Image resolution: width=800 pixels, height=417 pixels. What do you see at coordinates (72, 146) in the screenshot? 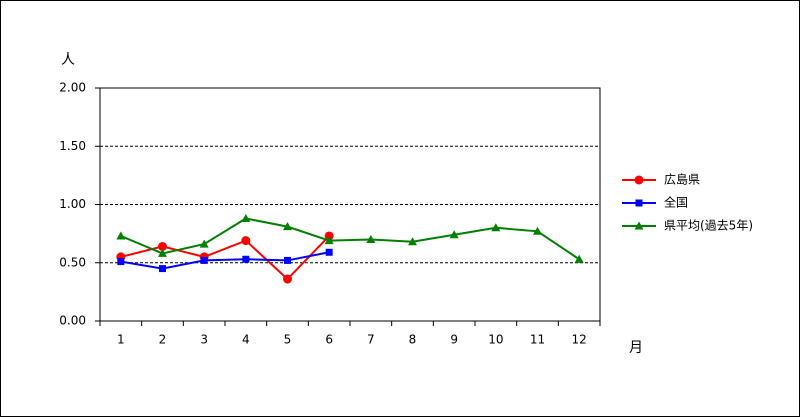
I see `y-tick-label: 1.50` at bounding box center [72, 146].